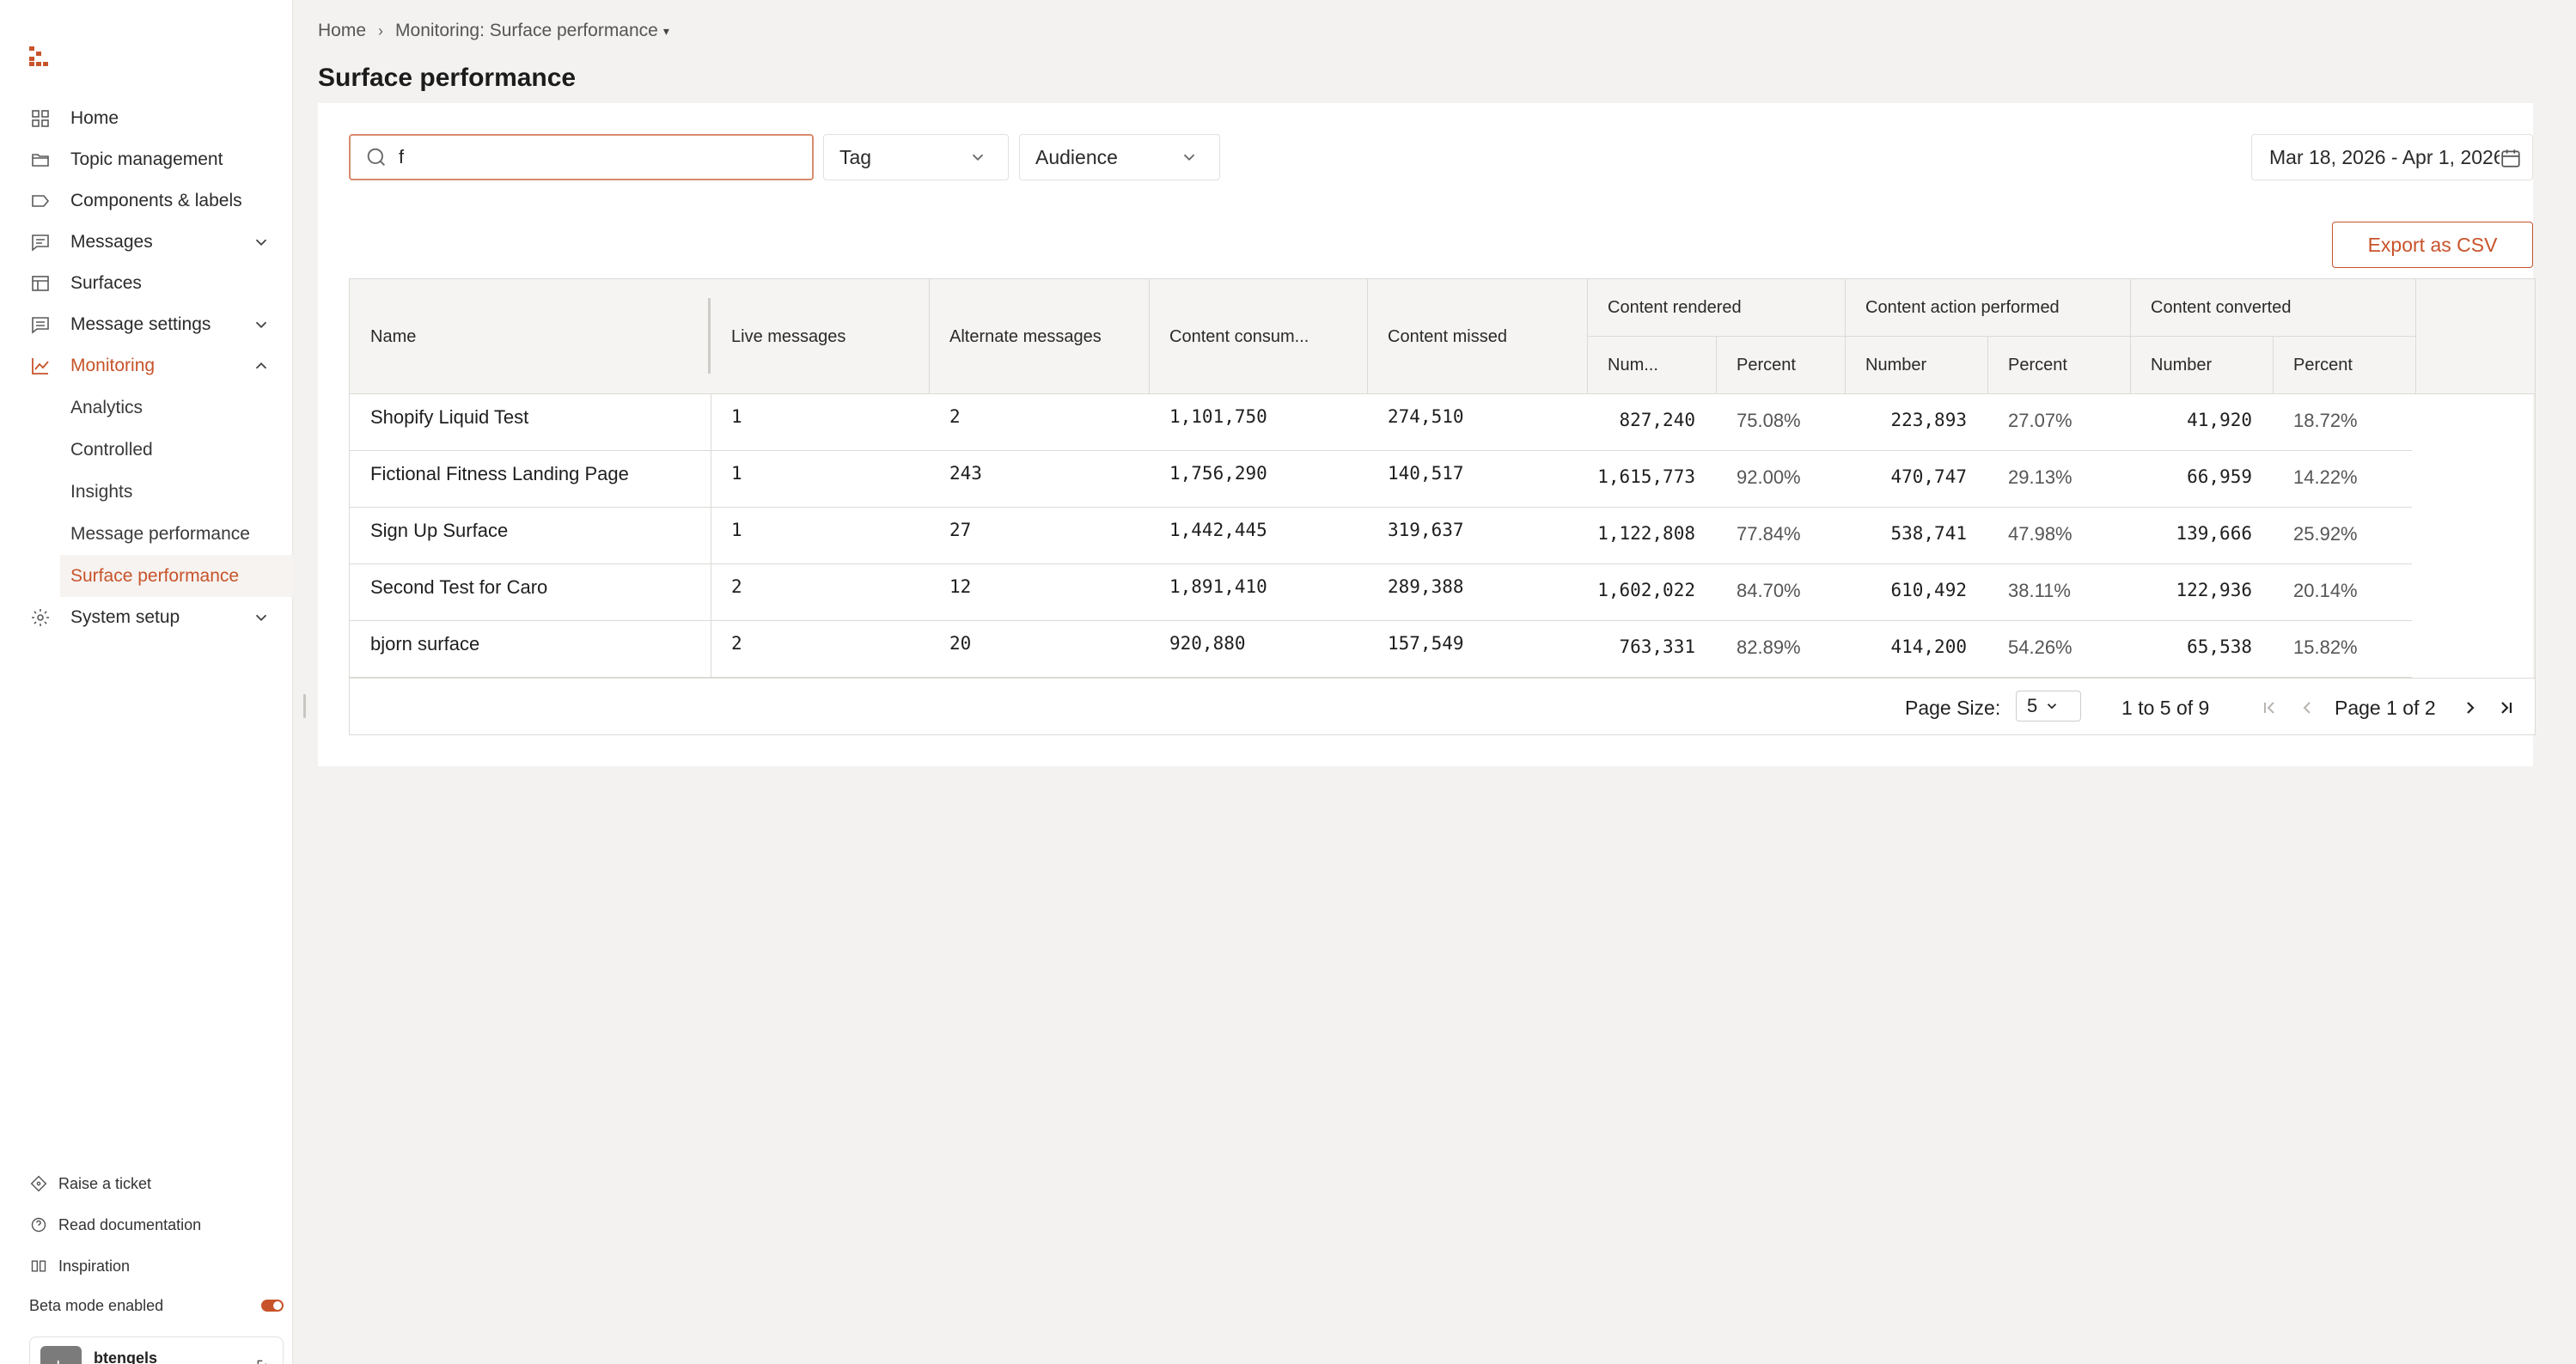 This screenshot has height=1364, width=2576. What do you see at coordinates (146, 618) in the screenshot?
I see `sidebar-item-system-setup: System setup` at bounding box center [146, 618].